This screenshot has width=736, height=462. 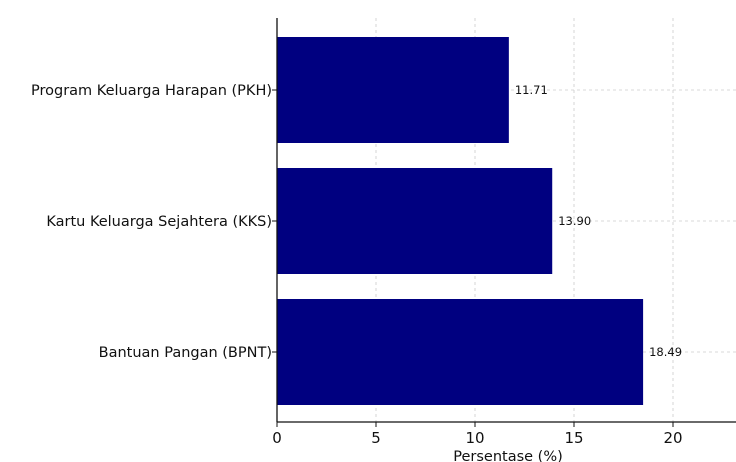 I want to click on category-label: Kartu Keluarga Sejahtera (KKS), so click(x=159, y=222).